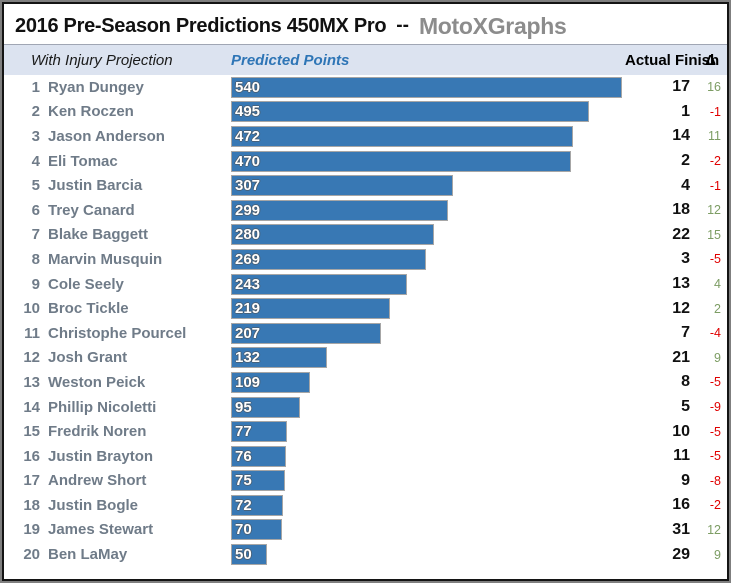 This screenshot has height=583, width=731. What do you see at coordinates (258, 481) in the screenshot?
I see `predicted-points-bar: 75` at bounding box center [258, 481].